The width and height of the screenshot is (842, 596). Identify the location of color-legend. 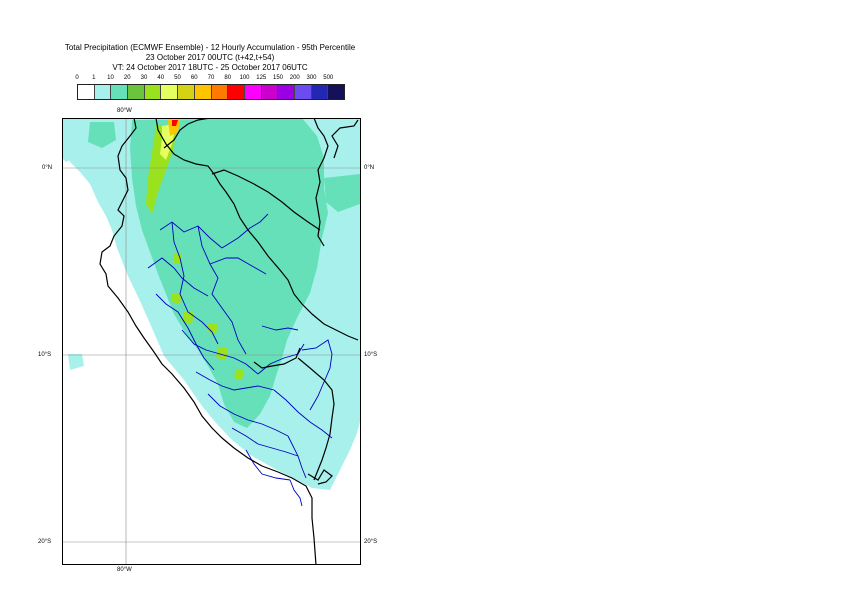
(211, 92).